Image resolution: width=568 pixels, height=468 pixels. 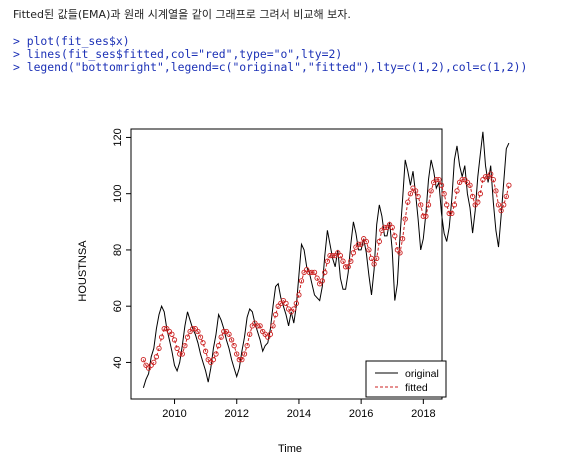 I want to click on legend-fitted-label: fitted, so click(x=416, y=388).